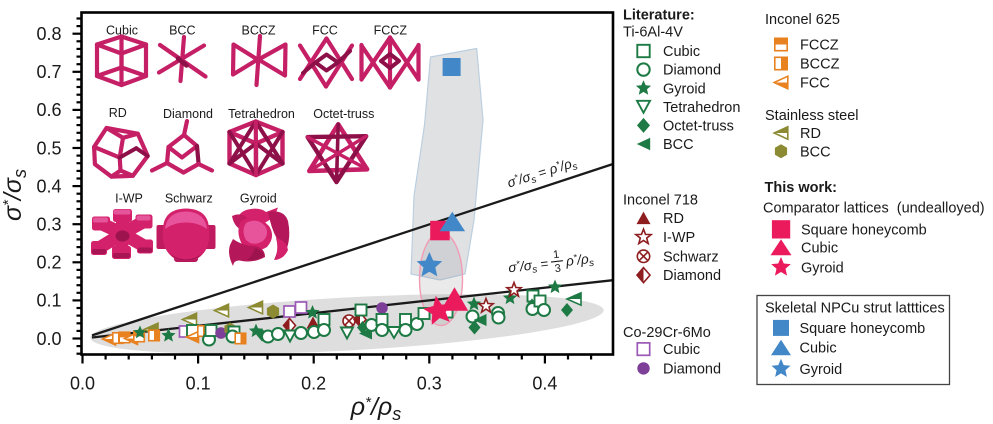 The height and width of the screenshot is (424, 993). I want to click on svg-text: 0.5, so click(48, 148).